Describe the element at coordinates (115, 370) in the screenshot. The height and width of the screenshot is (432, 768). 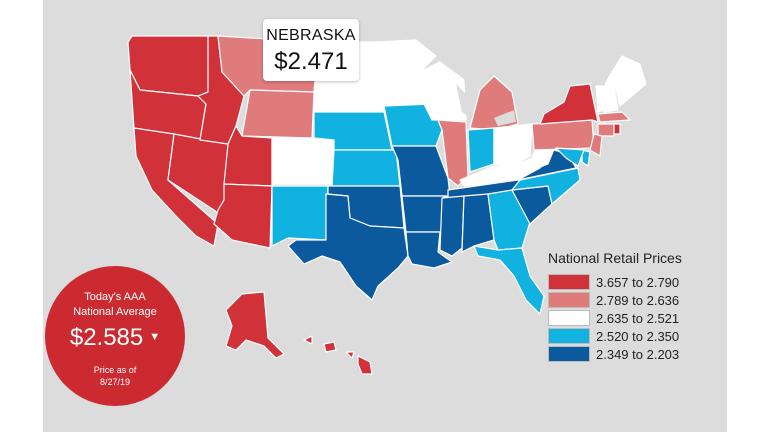
I see `price-asof-label: Price as of` at that location.